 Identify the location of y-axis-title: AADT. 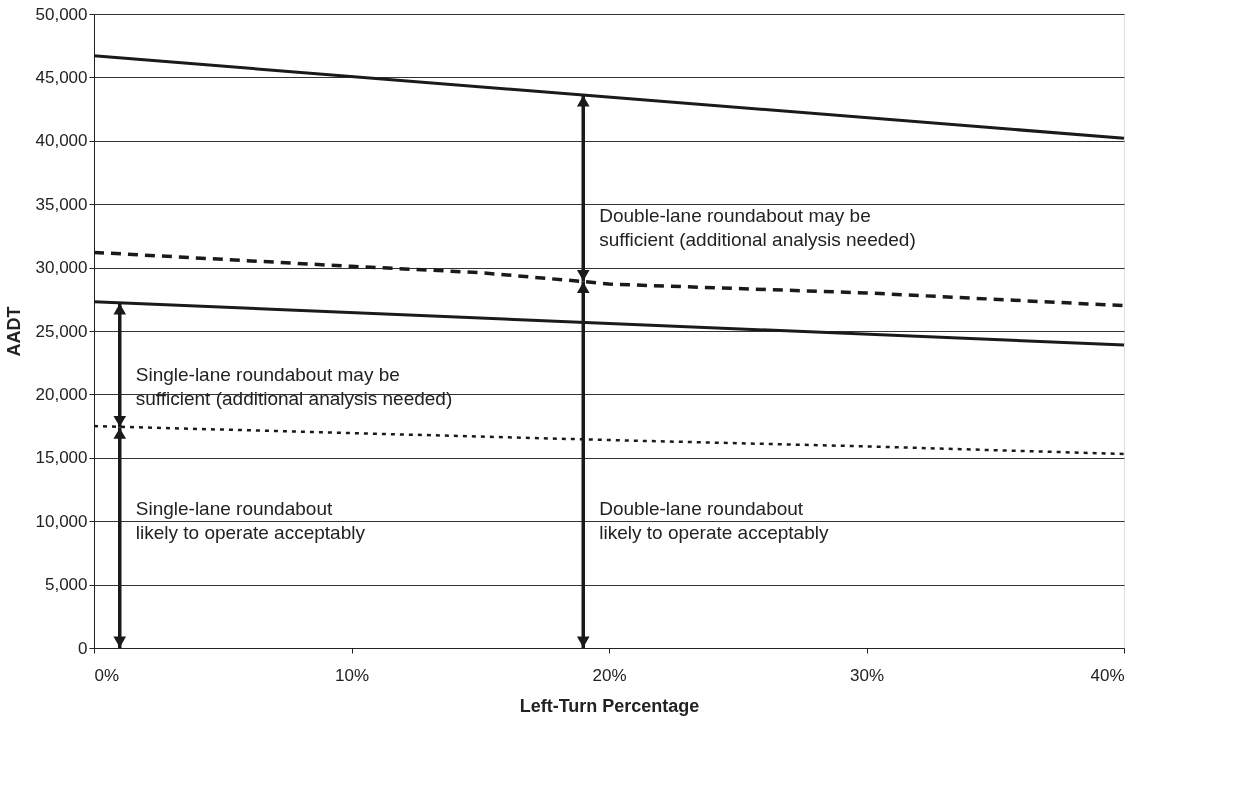
(13, 331).